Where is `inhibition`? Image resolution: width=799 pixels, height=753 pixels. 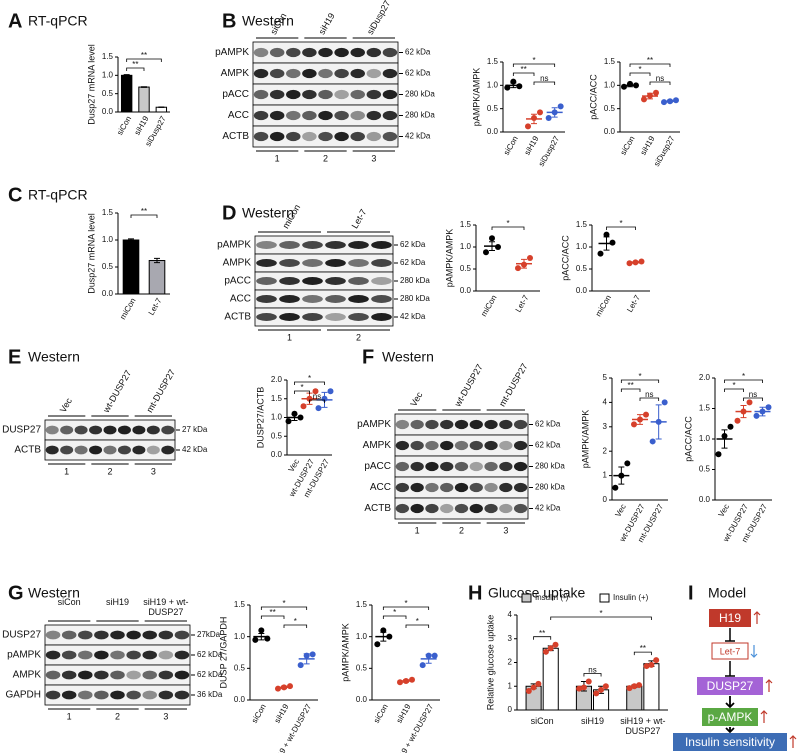
inhibition is located at coordinates (730, 635).